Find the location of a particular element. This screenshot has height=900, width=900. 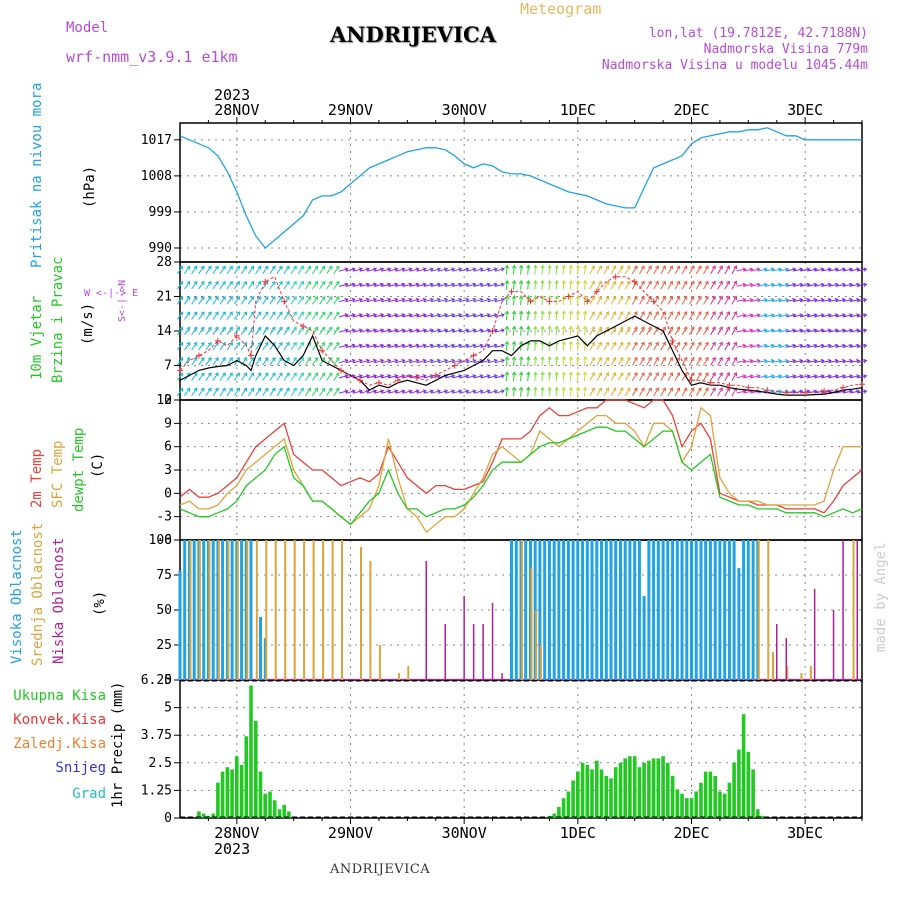

day-label-top-4: 2DEC is located at coordinates (691, 110).